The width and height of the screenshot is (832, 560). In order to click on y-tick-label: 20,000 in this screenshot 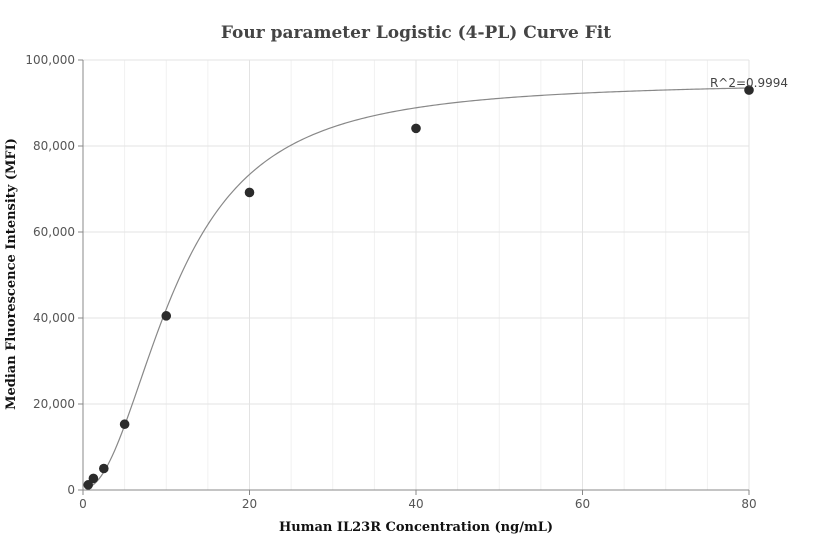, I will do `click(54, 404)`.